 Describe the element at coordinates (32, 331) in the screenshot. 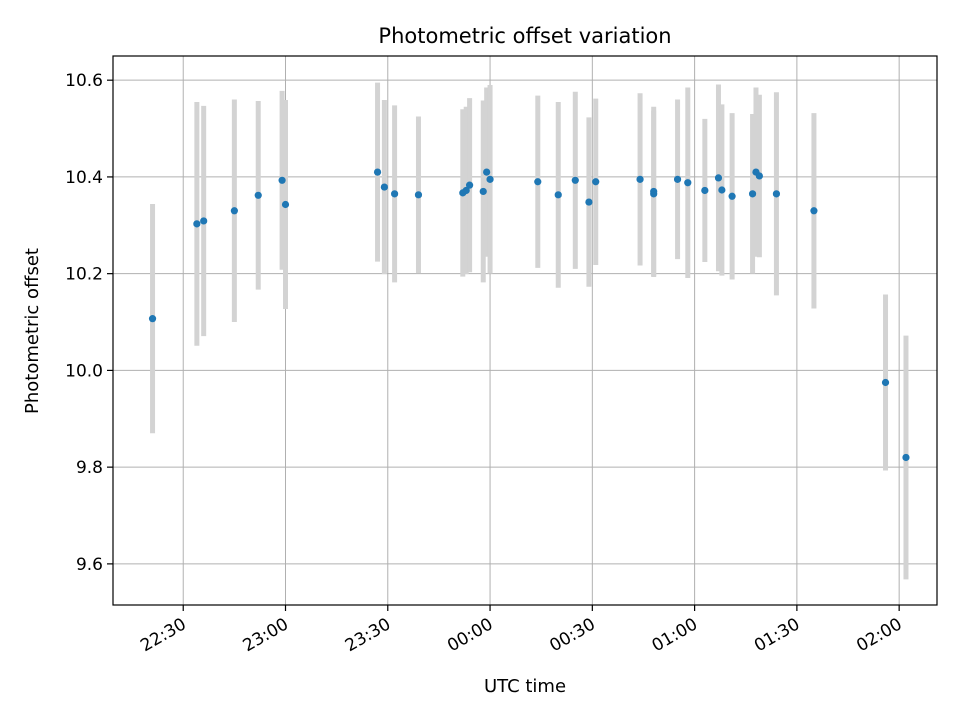

I see `y-axis-label: Photometric offset` at that location.